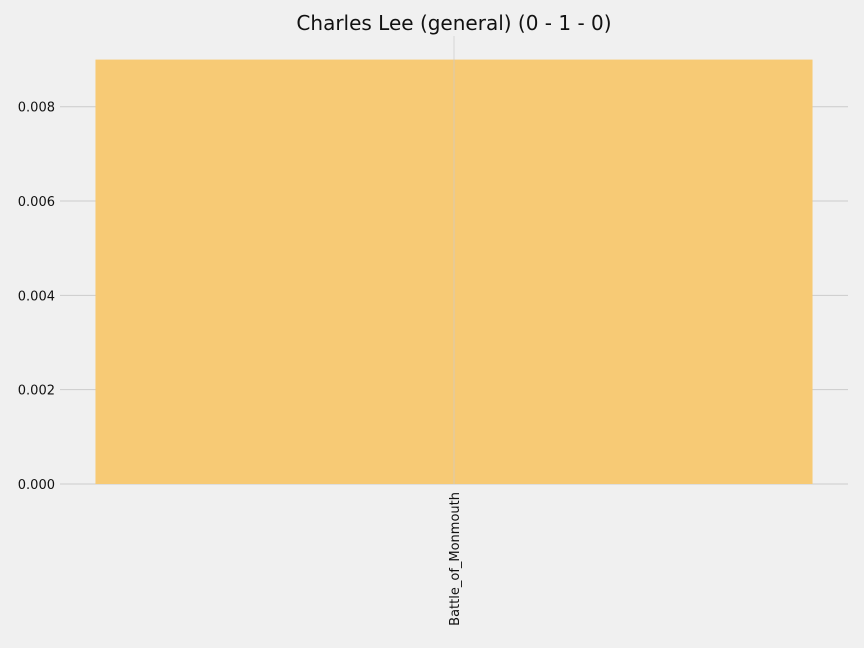  Describe the element at coordinates (36, 485) in the screenshot. I see `y-tick-label: 0.000` at that location.